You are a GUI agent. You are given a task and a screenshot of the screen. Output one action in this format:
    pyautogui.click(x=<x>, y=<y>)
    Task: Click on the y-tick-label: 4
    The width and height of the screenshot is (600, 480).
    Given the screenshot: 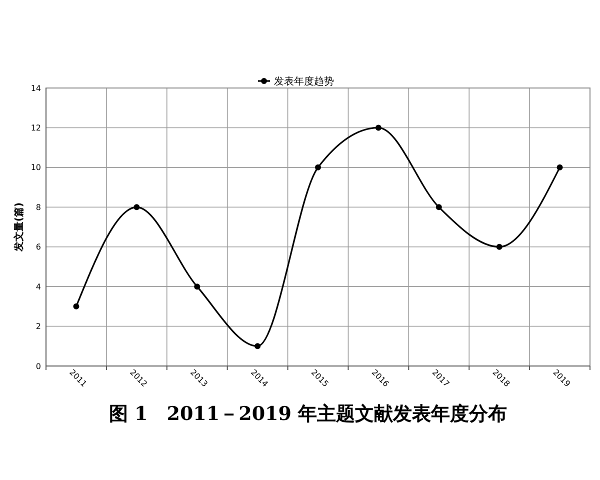 What is the action you would take?
    pyautogui.click(x=38, y=287)
    